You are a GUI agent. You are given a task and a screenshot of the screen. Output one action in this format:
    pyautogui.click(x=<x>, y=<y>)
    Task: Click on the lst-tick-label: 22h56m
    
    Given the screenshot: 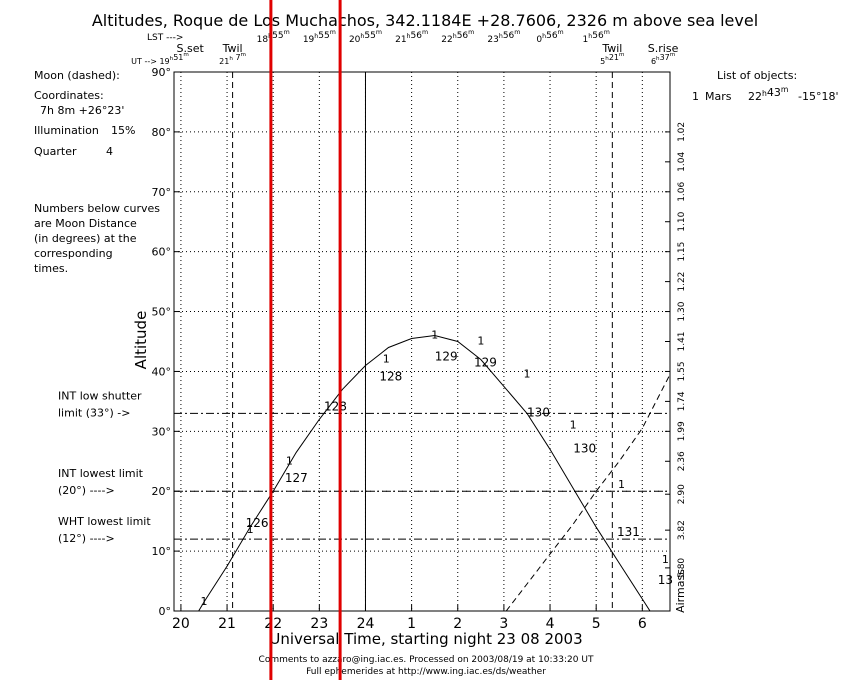 What is the action you would take?
    pyautogui.click(x=457, y=37)
    